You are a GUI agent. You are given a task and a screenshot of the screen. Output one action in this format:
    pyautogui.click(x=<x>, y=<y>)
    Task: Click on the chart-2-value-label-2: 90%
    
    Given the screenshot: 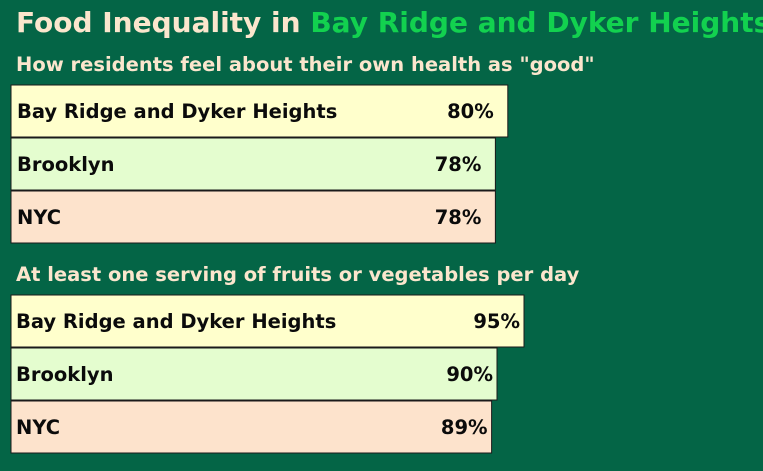 What is the action you would take?
    pyautogui.click(x=469, y=374)
    